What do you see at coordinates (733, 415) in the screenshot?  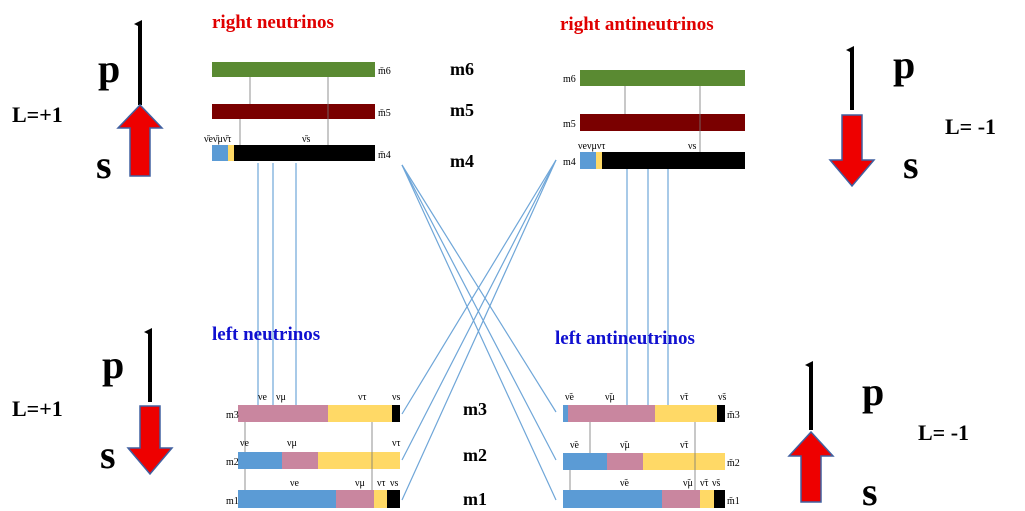 I see `bar-label: m̃3` at bounding box center [733, 415].